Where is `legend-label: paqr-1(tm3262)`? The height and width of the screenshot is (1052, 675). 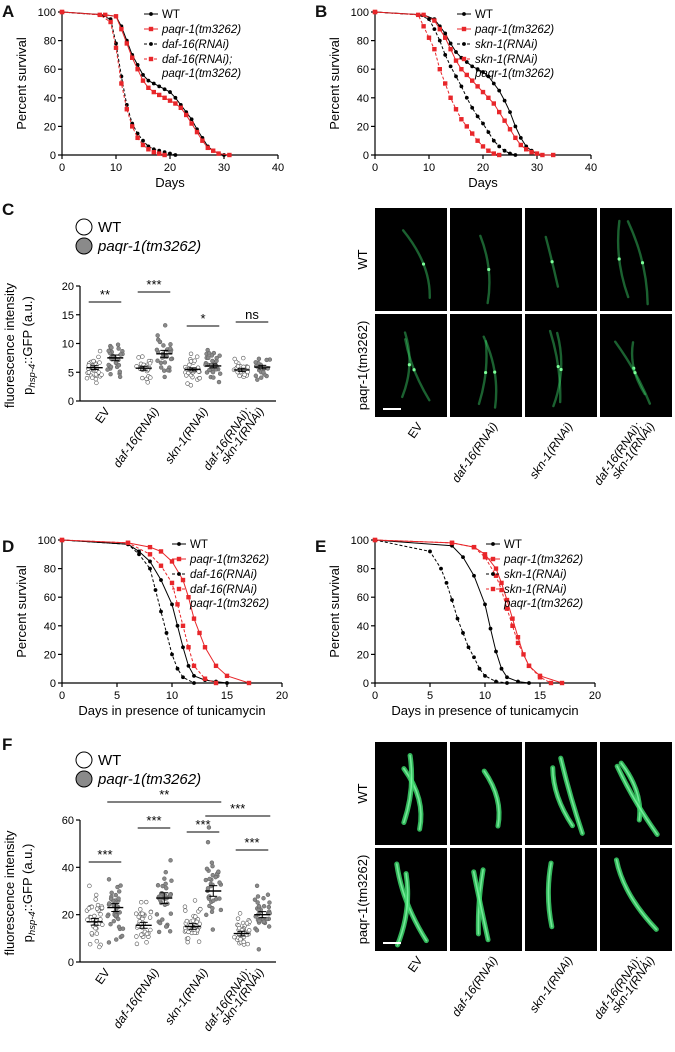
legend-label: paqr-1(tm3262) is located at coordinates (543, 604).